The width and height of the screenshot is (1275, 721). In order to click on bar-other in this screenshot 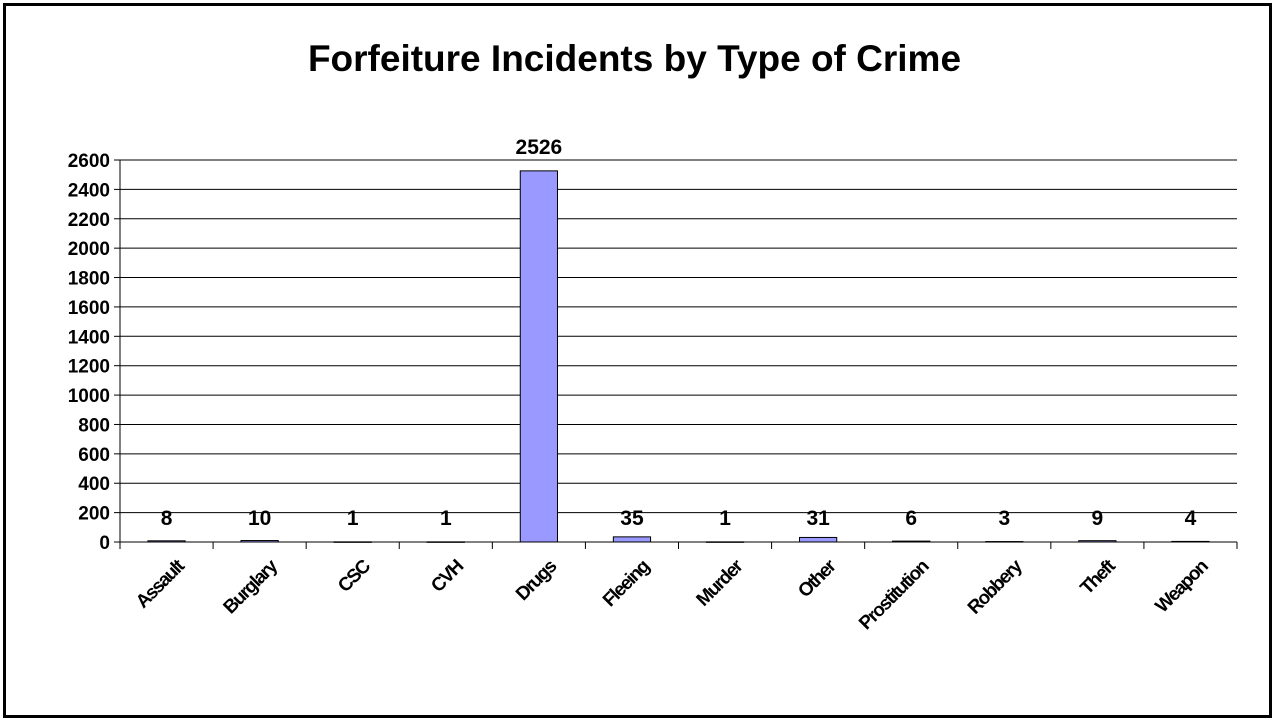, I will do `click(818, 539)`.